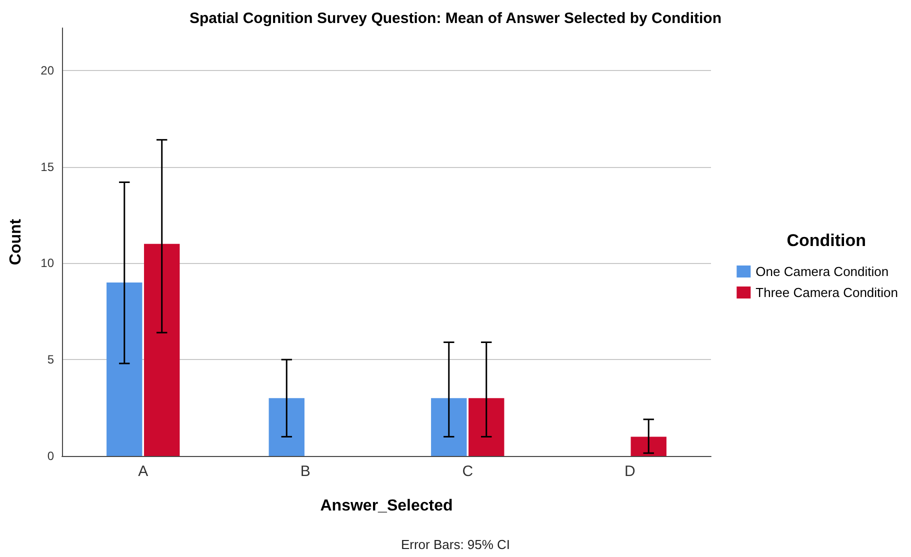 The image size is (911, 557). What do you see at coordinates (630, 471) in the screenshot?
I see `x-tick-label: D` at bounding box center [630, 471].